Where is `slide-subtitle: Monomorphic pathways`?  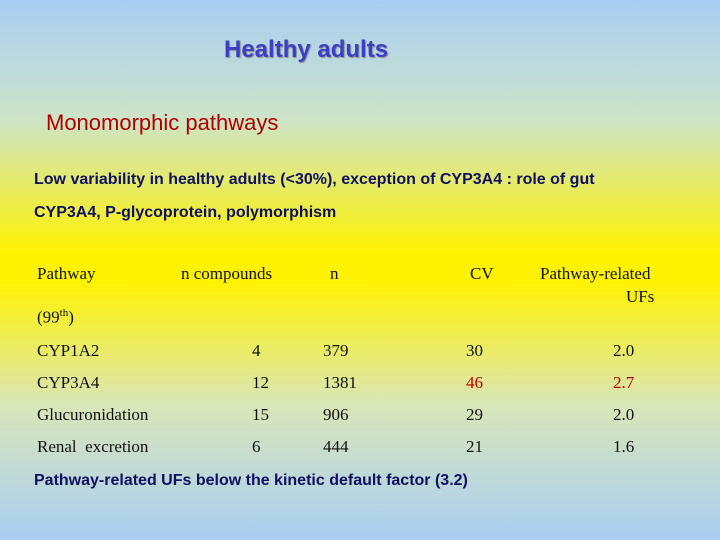 slide-subtitle: Monomorphic pathways is located at coordinates (162, 122).